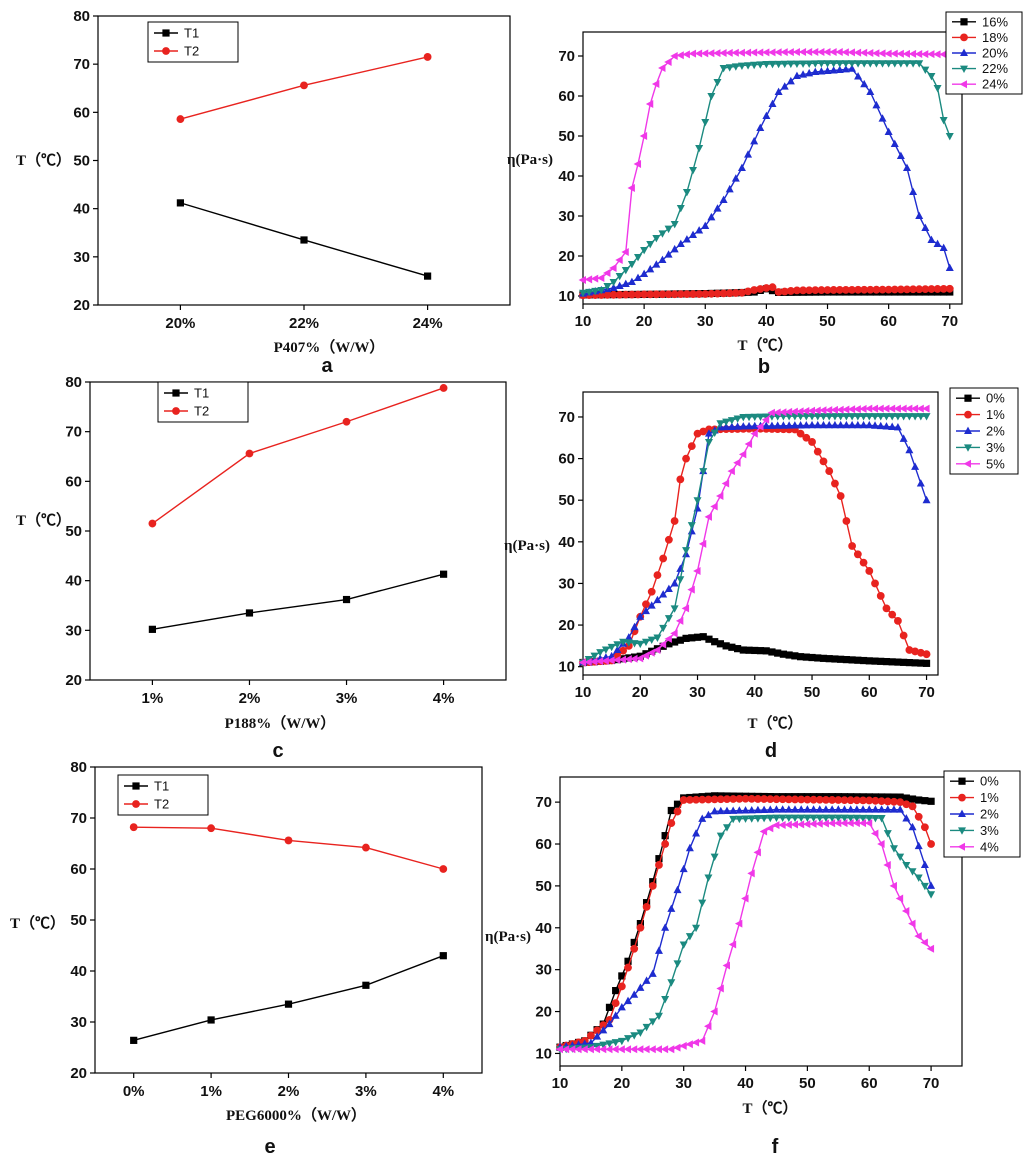 This screenshot has width=1024, height=1163. Describe the element at coordinates (764, 367) in the screenshot. I see `chart-b-panel-letter: b` at that location.